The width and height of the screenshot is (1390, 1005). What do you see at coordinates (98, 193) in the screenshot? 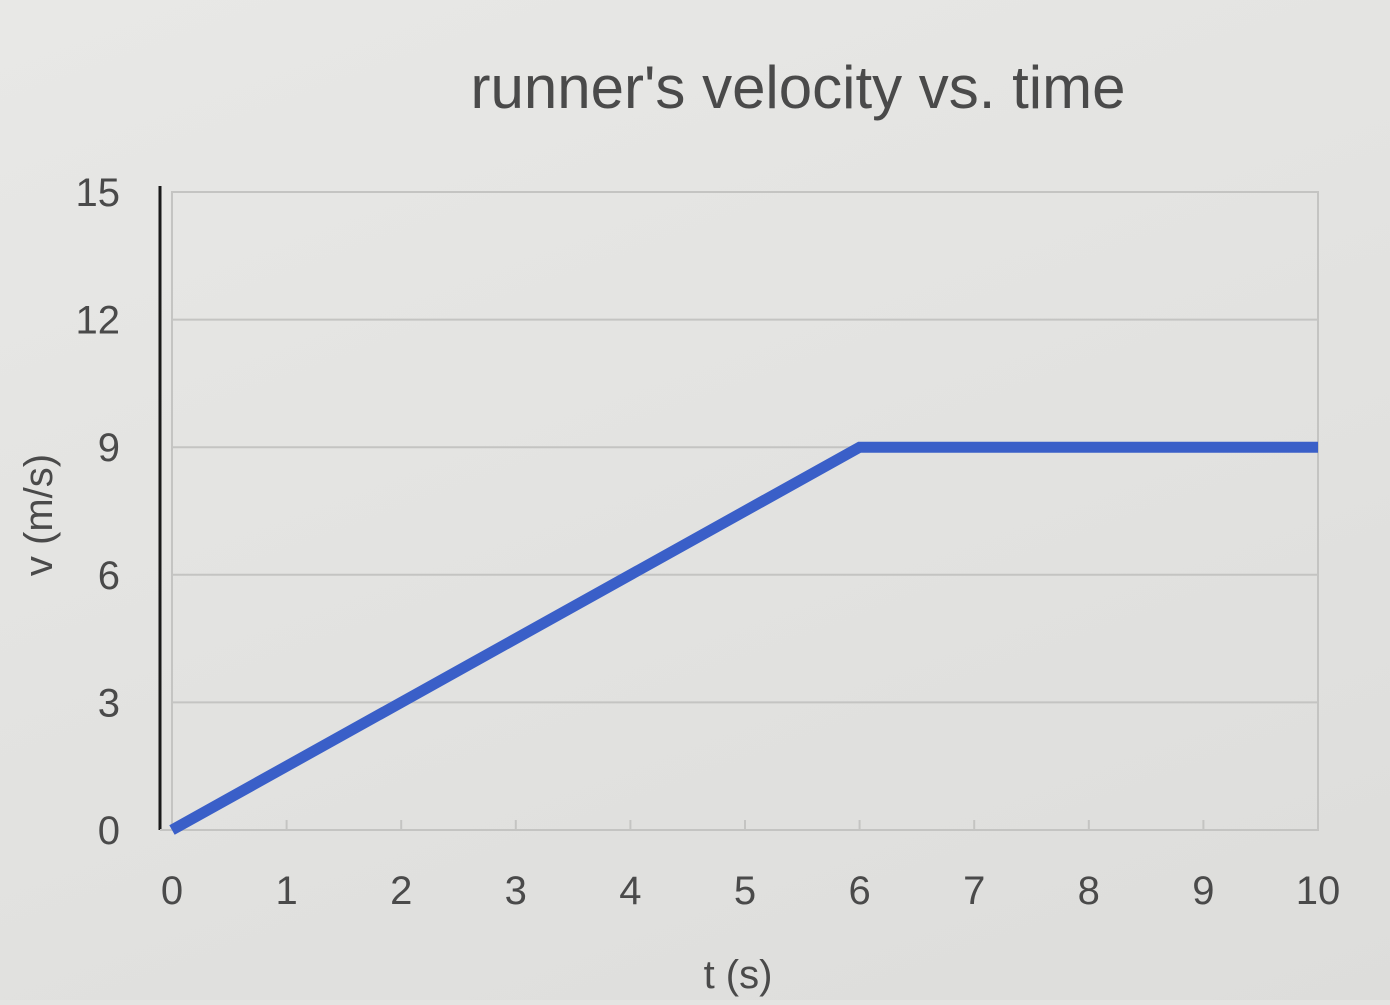
I see `y-tick-label-15: 15` at bounding box center [98, 193].